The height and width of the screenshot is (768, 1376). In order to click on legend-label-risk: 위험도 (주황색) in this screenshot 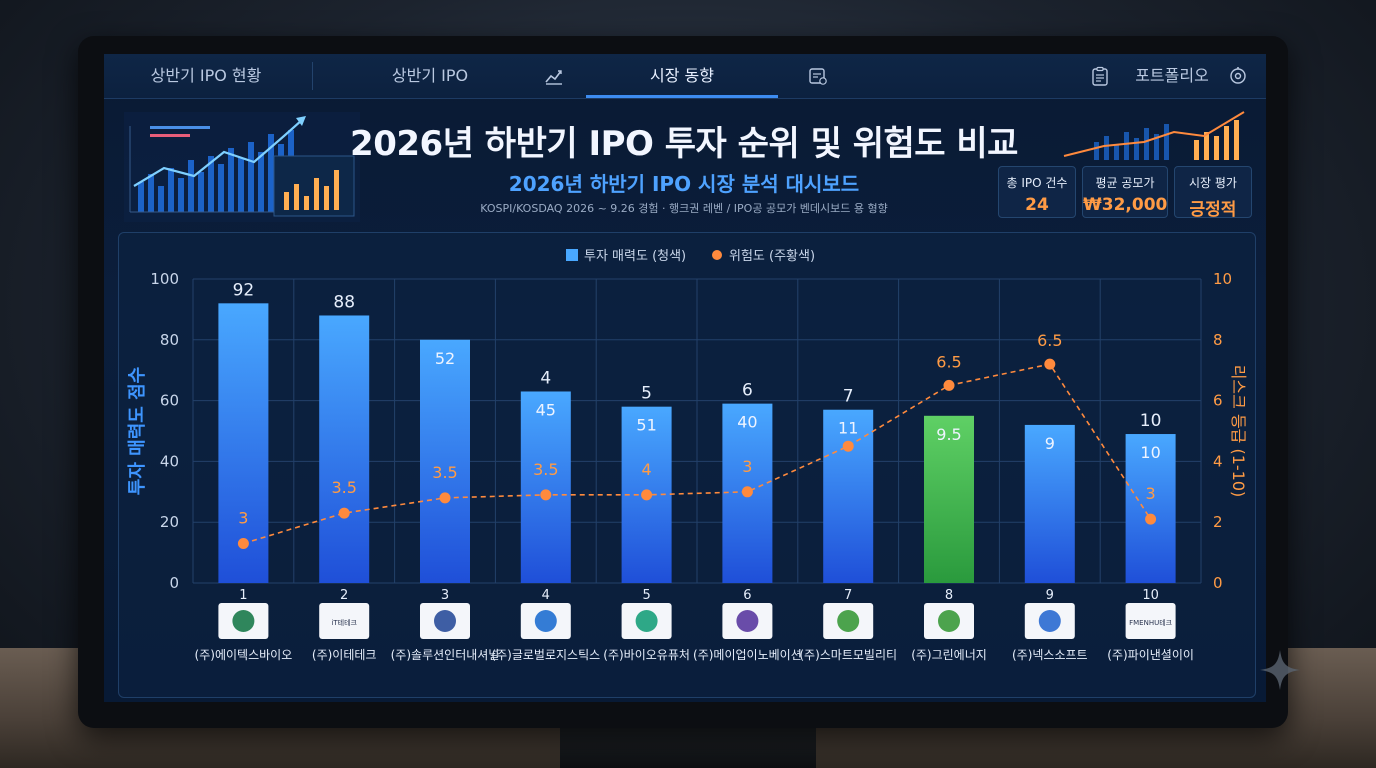, I will do `click(772, 256)`.